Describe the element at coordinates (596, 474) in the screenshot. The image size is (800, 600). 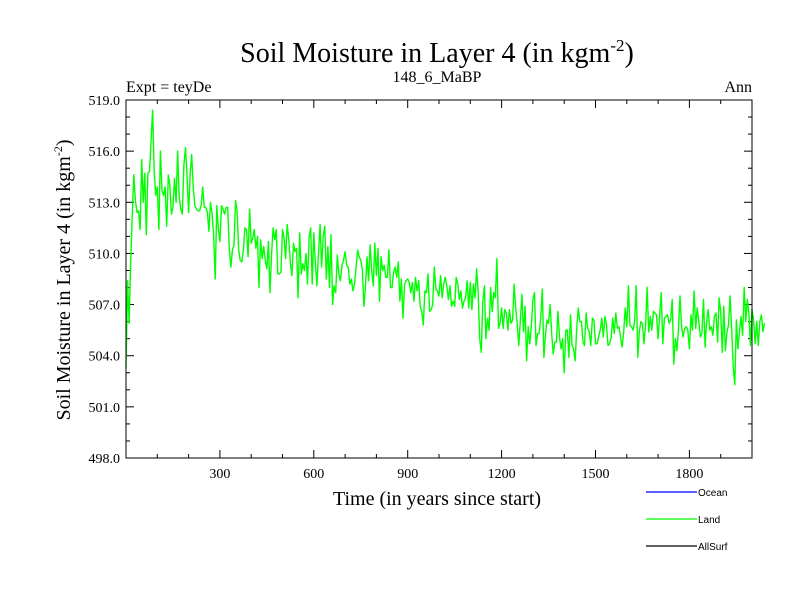
I see `x-tick-label: 1500` at that location.